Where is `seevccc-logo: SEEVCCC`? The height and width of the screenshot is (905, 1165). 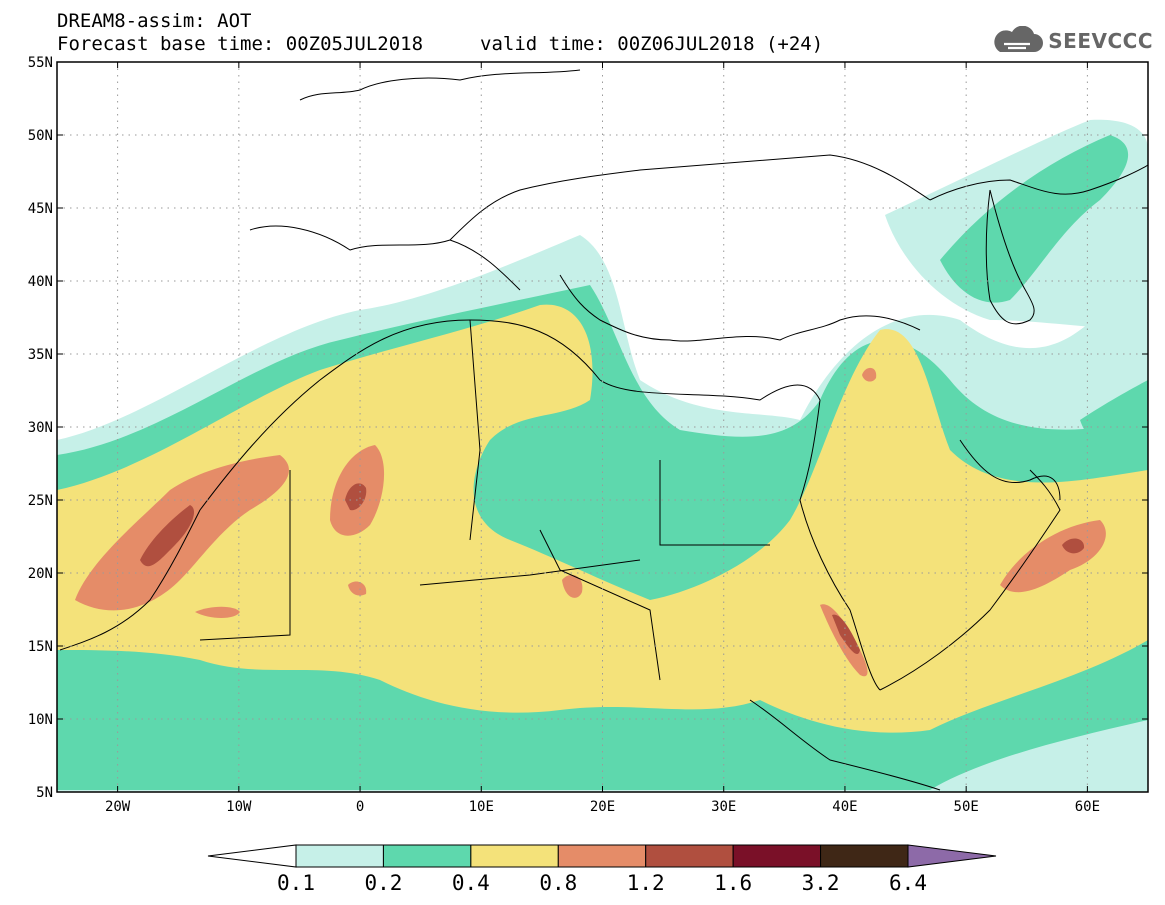 seevccc-logo: SEEVCCC is located at coordinates (1071, 41).